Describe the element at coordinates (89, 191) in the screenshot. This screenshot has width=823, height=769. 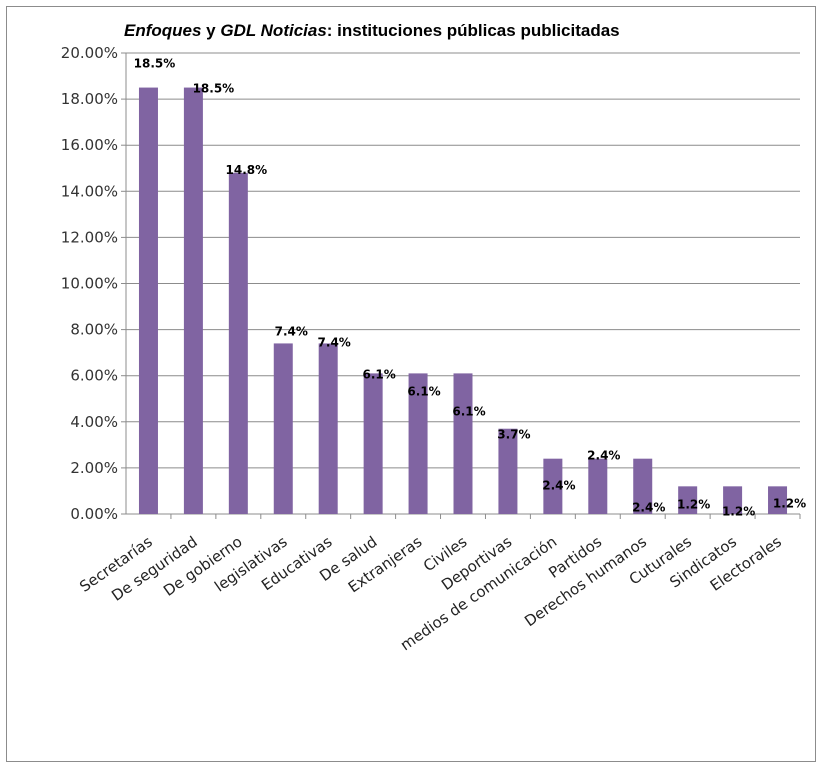
I see `y-tick-label: 14.00%` at that location.